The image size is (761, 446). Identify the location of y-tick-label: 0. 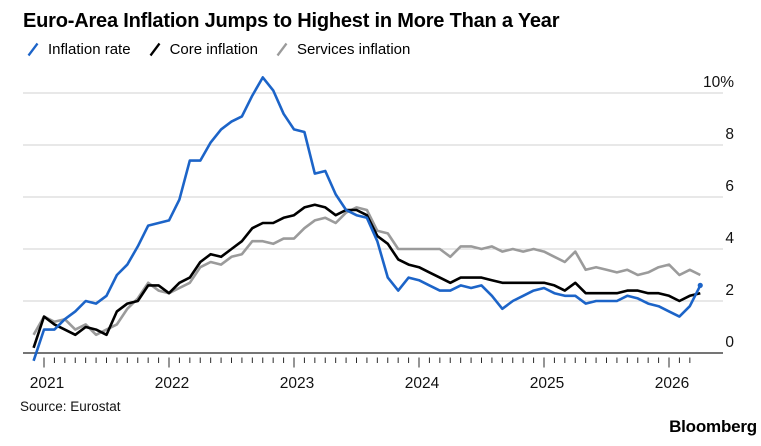
(729, 342).